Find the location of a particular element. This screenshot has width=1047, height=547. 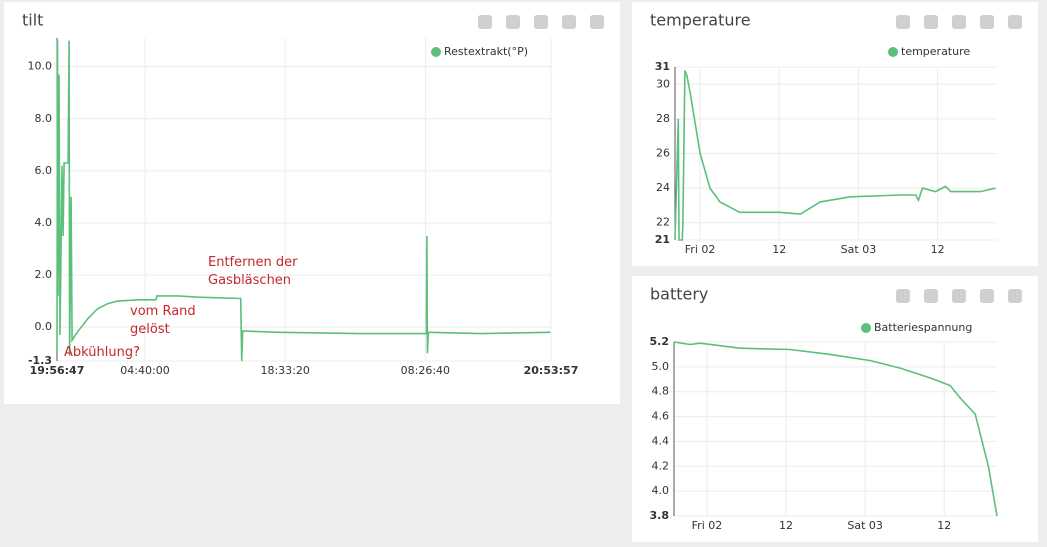

x-tick-label: 20:53:57 is located at coordinates (551, 370).